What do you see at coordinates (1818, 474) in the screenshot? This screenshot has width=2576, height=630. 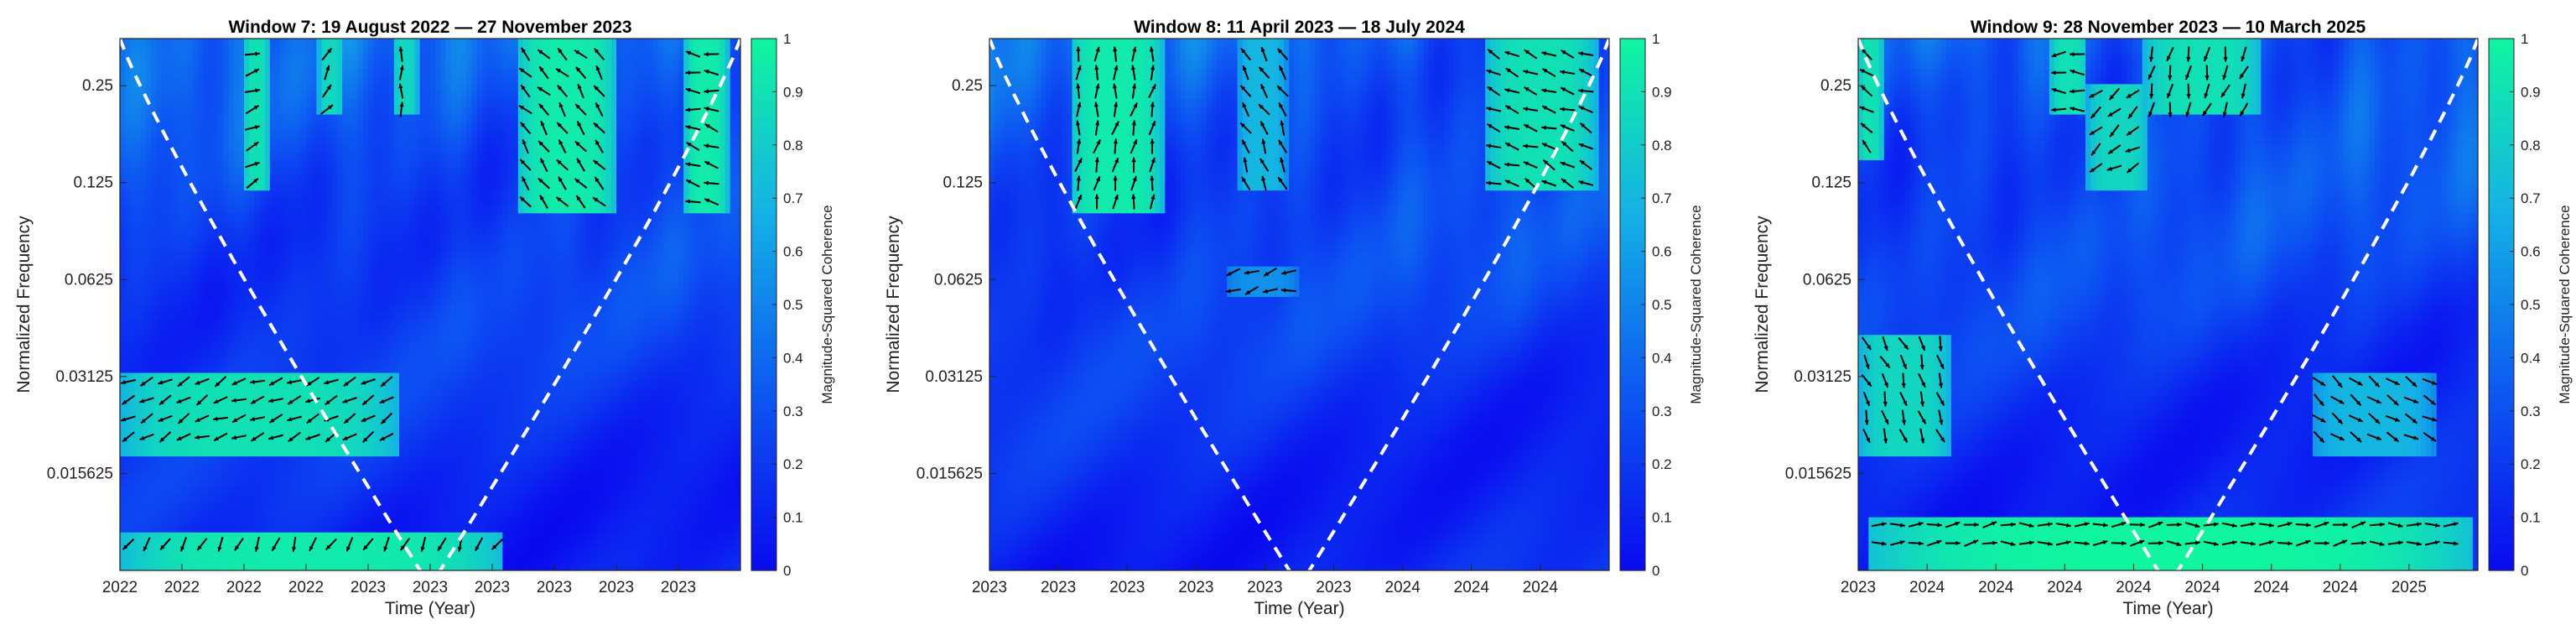 I see `y-tick-label: 0.015625` at bounding box center [1818, 474].